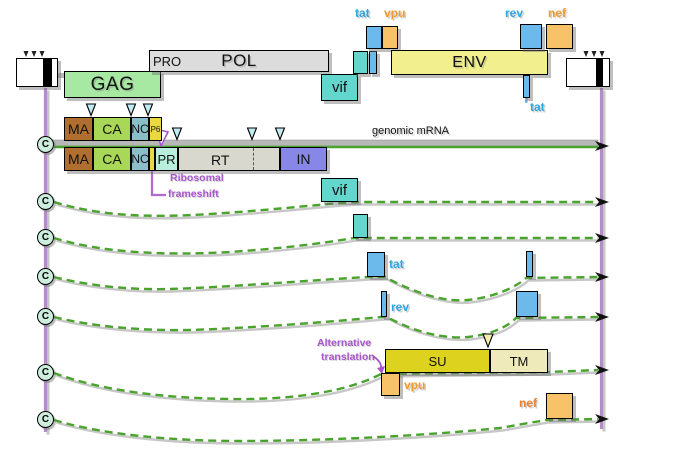 The height and width of the screenshot is (451, 678). I want to click on env-gene-box: ENV, so click(469, 62).